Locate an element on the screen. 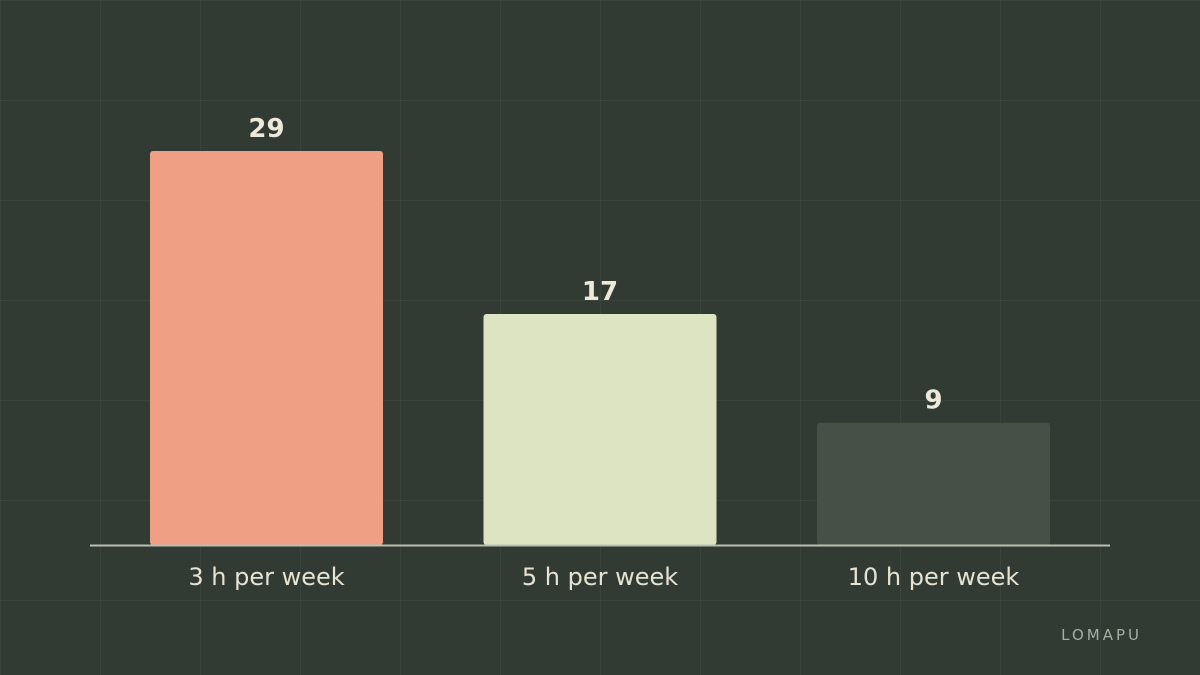 The height and width of the screenshot is (675, 1200). data-label-3: 9 is located at coordinates (933, 401).